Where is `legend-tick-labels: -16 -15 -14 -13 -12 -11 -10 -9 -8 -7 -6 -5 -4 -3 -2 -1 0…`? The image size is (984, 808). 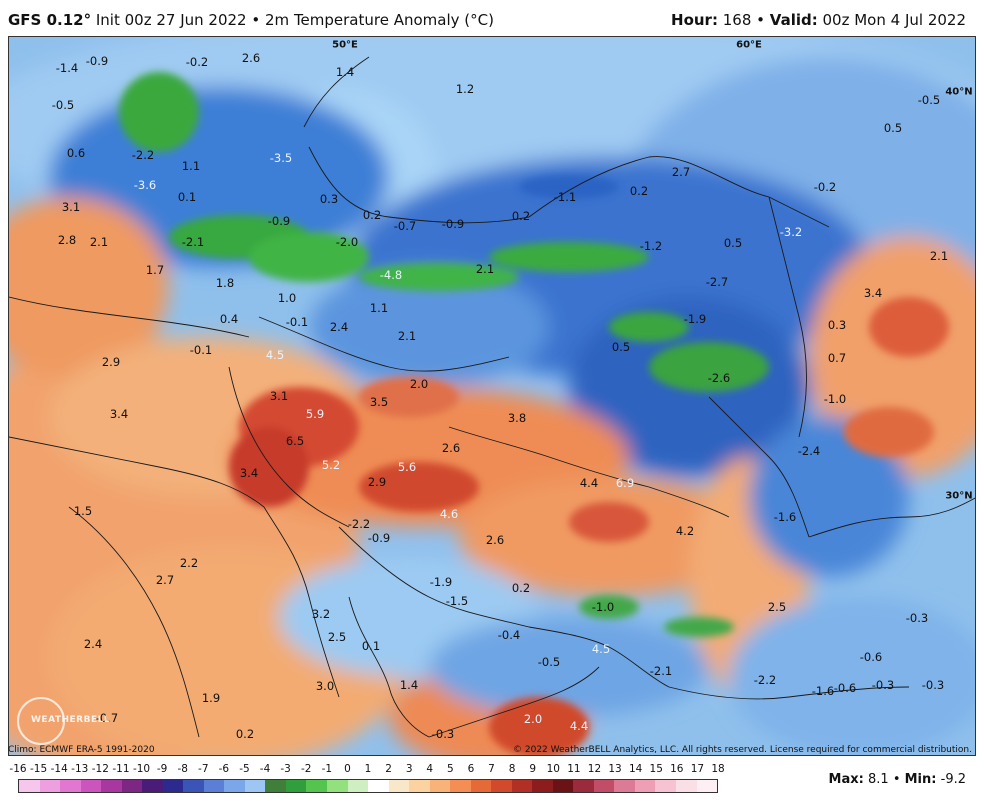
legend-tick-labels: -16 -15 -14 -13 -12 -11 -10 -9 -8 -7 -6 -5 -4 -3 -2 -1 0… is located at coordinates (366, 770).